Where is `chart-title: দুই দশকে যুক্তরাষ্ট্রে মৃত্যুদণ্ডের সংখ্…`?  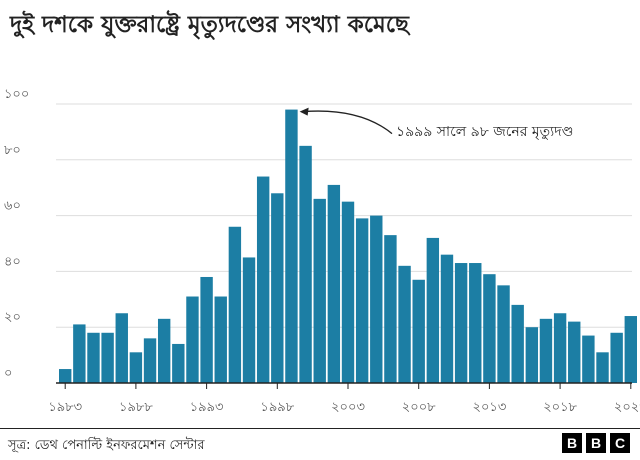
chart-title: দুই দশকে যুক্তরাষ্ট্রে মৃত্যুদণ্ডের সংখ্… is located at coordinates (209, 25).